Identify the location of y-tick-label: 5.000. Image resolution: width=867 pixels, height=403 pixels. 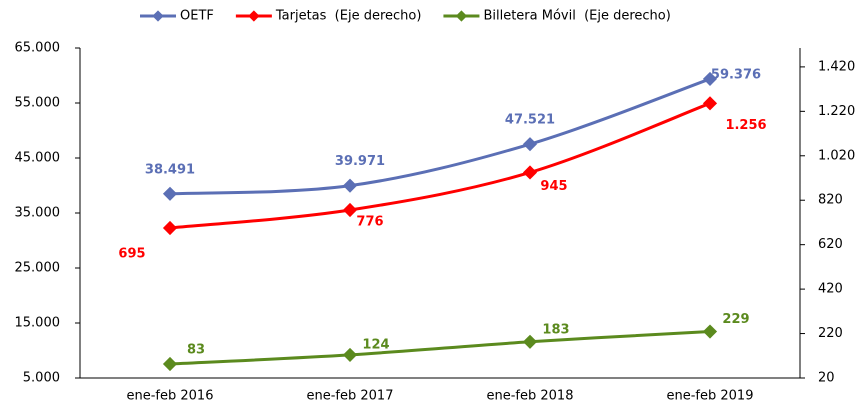
(41, 378).